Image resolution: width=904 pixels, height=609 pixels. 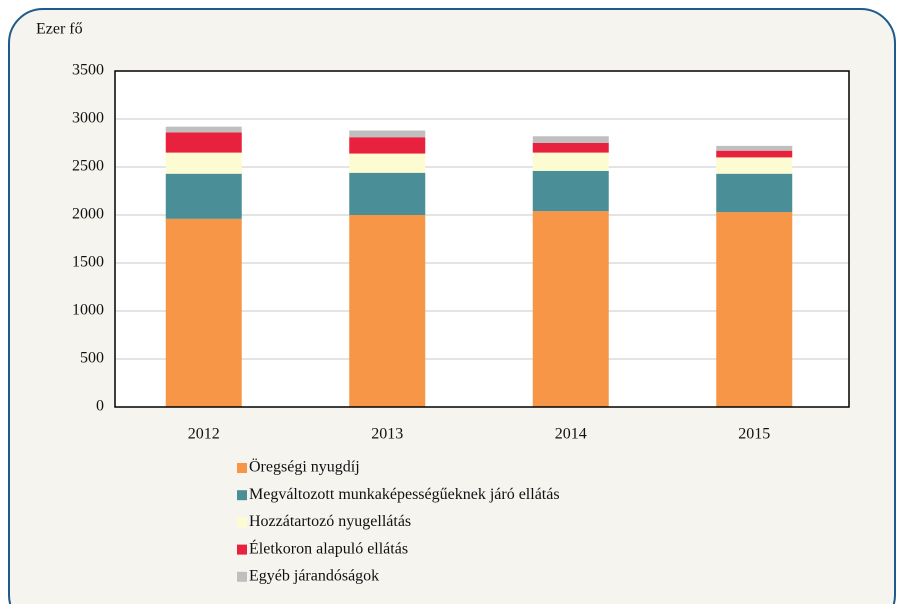 I want to click on x-tick-label: 2015, so click(x=754, y=434).